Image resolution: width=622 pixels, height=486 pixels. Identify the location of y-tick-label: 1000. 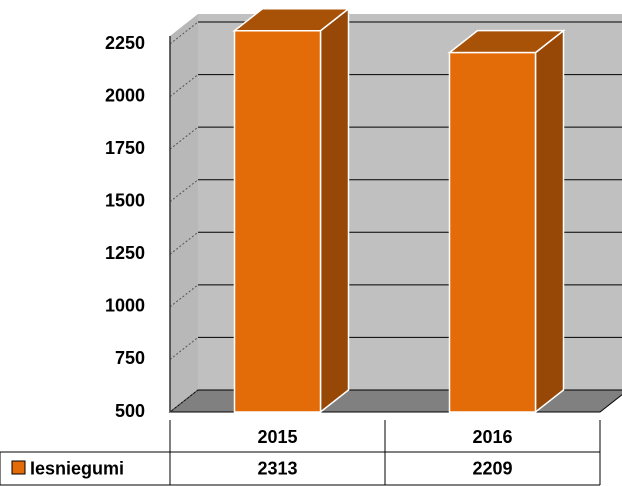
(125, 306).